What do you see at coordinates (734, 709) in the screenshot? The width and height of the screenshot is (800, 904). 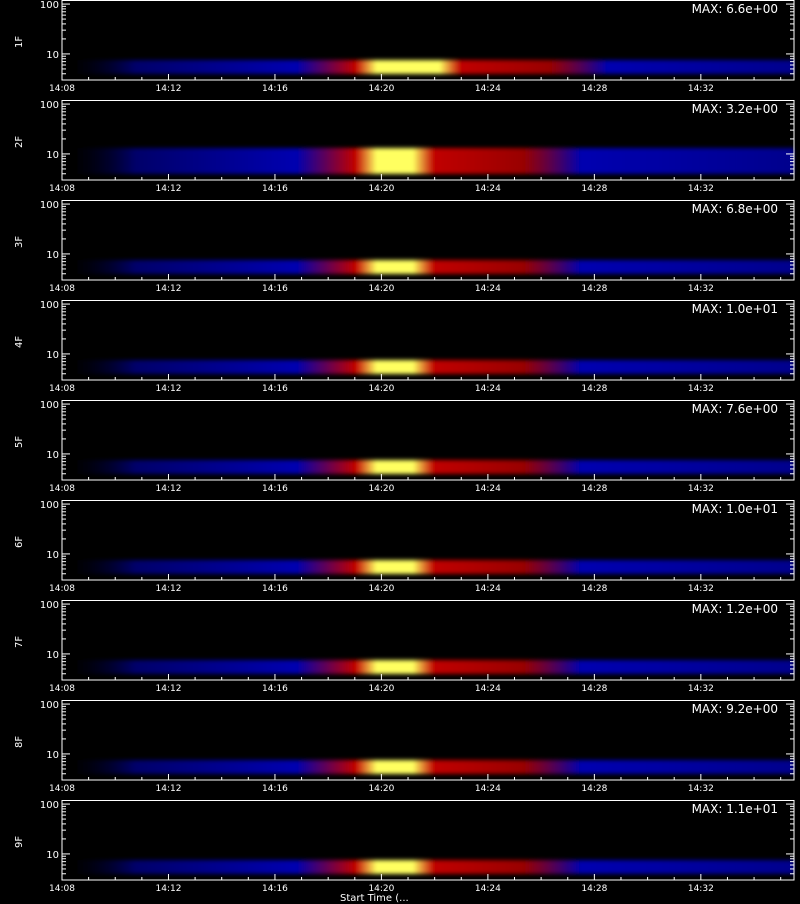 I see `max-value-label: MAX: 9.2e+00` at bounding box center [734, 709].